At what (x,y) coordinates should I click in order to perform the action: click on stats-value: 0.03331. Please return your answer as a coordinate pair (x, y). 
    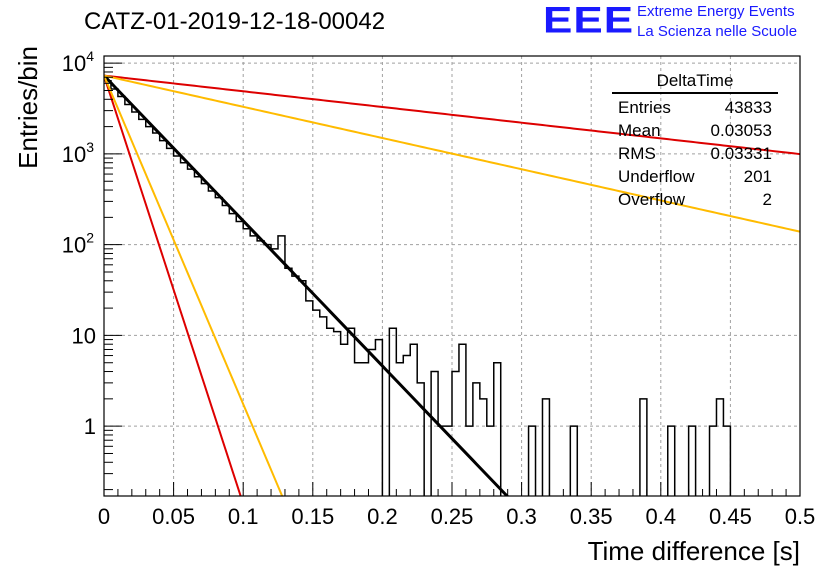
    Looking at the image, I should click on (741, 153).